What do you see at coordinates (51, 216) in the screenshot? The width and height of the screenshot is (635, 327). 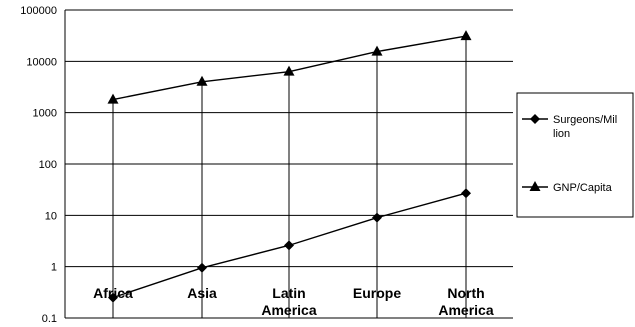 I see `y-tick-label: 10` at bounding box center [51, 216].